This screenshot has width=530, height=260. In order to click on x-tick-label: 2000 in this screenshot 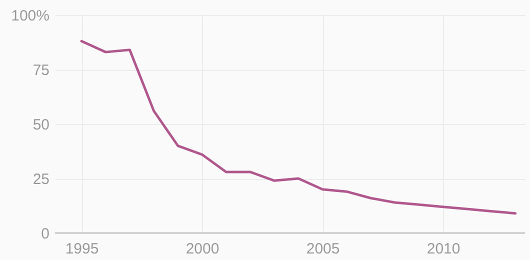, I will do `click(203, 249)`.